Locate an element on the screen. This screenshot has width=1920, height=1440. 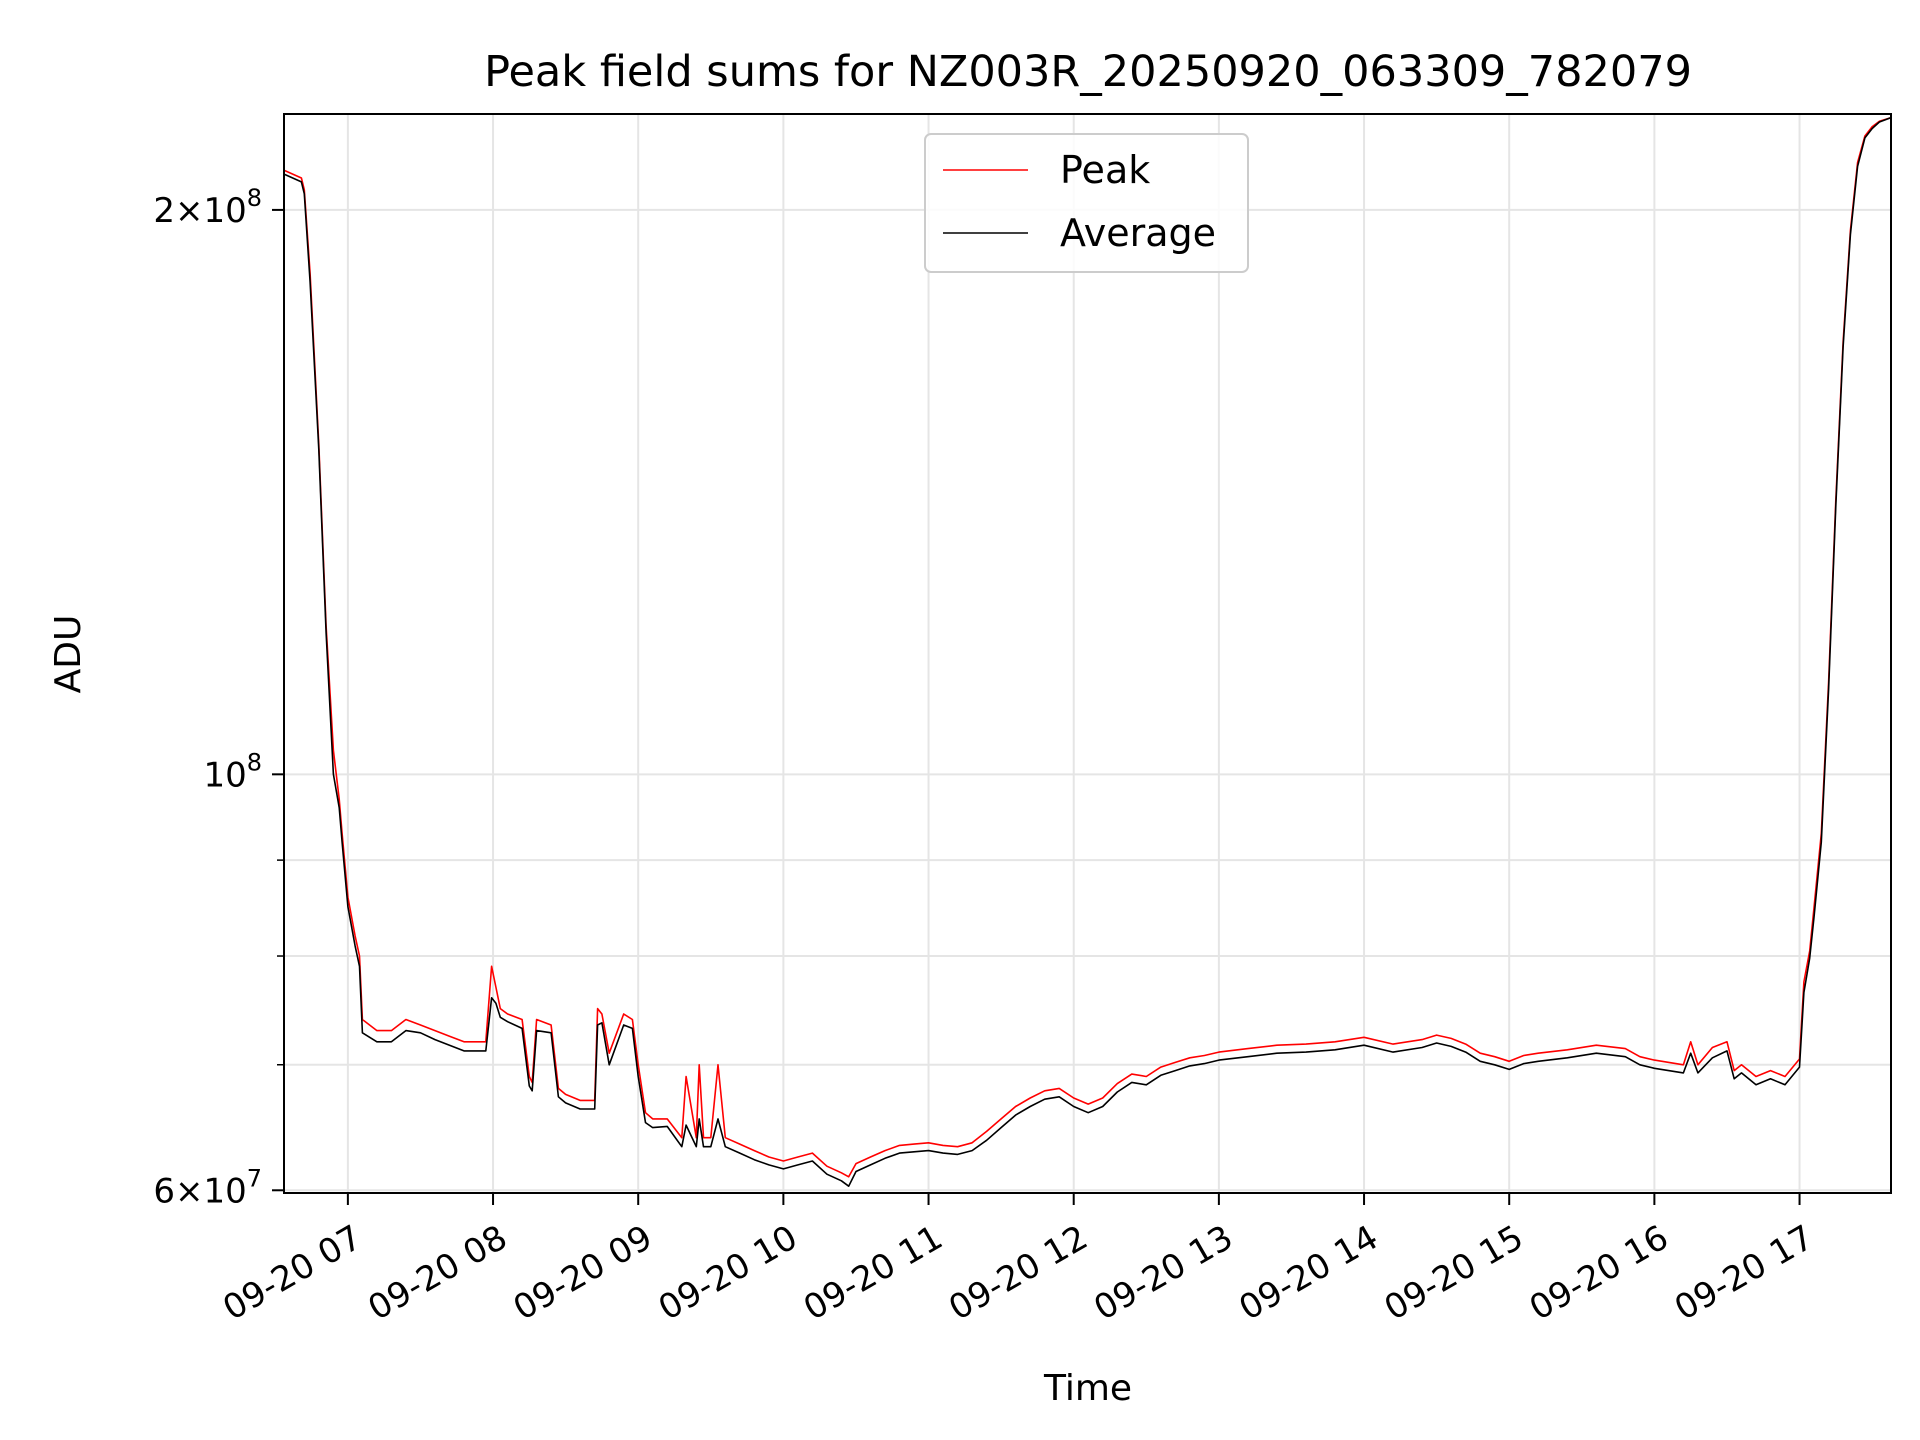
legend-box is located at coordinates (1086, 203).